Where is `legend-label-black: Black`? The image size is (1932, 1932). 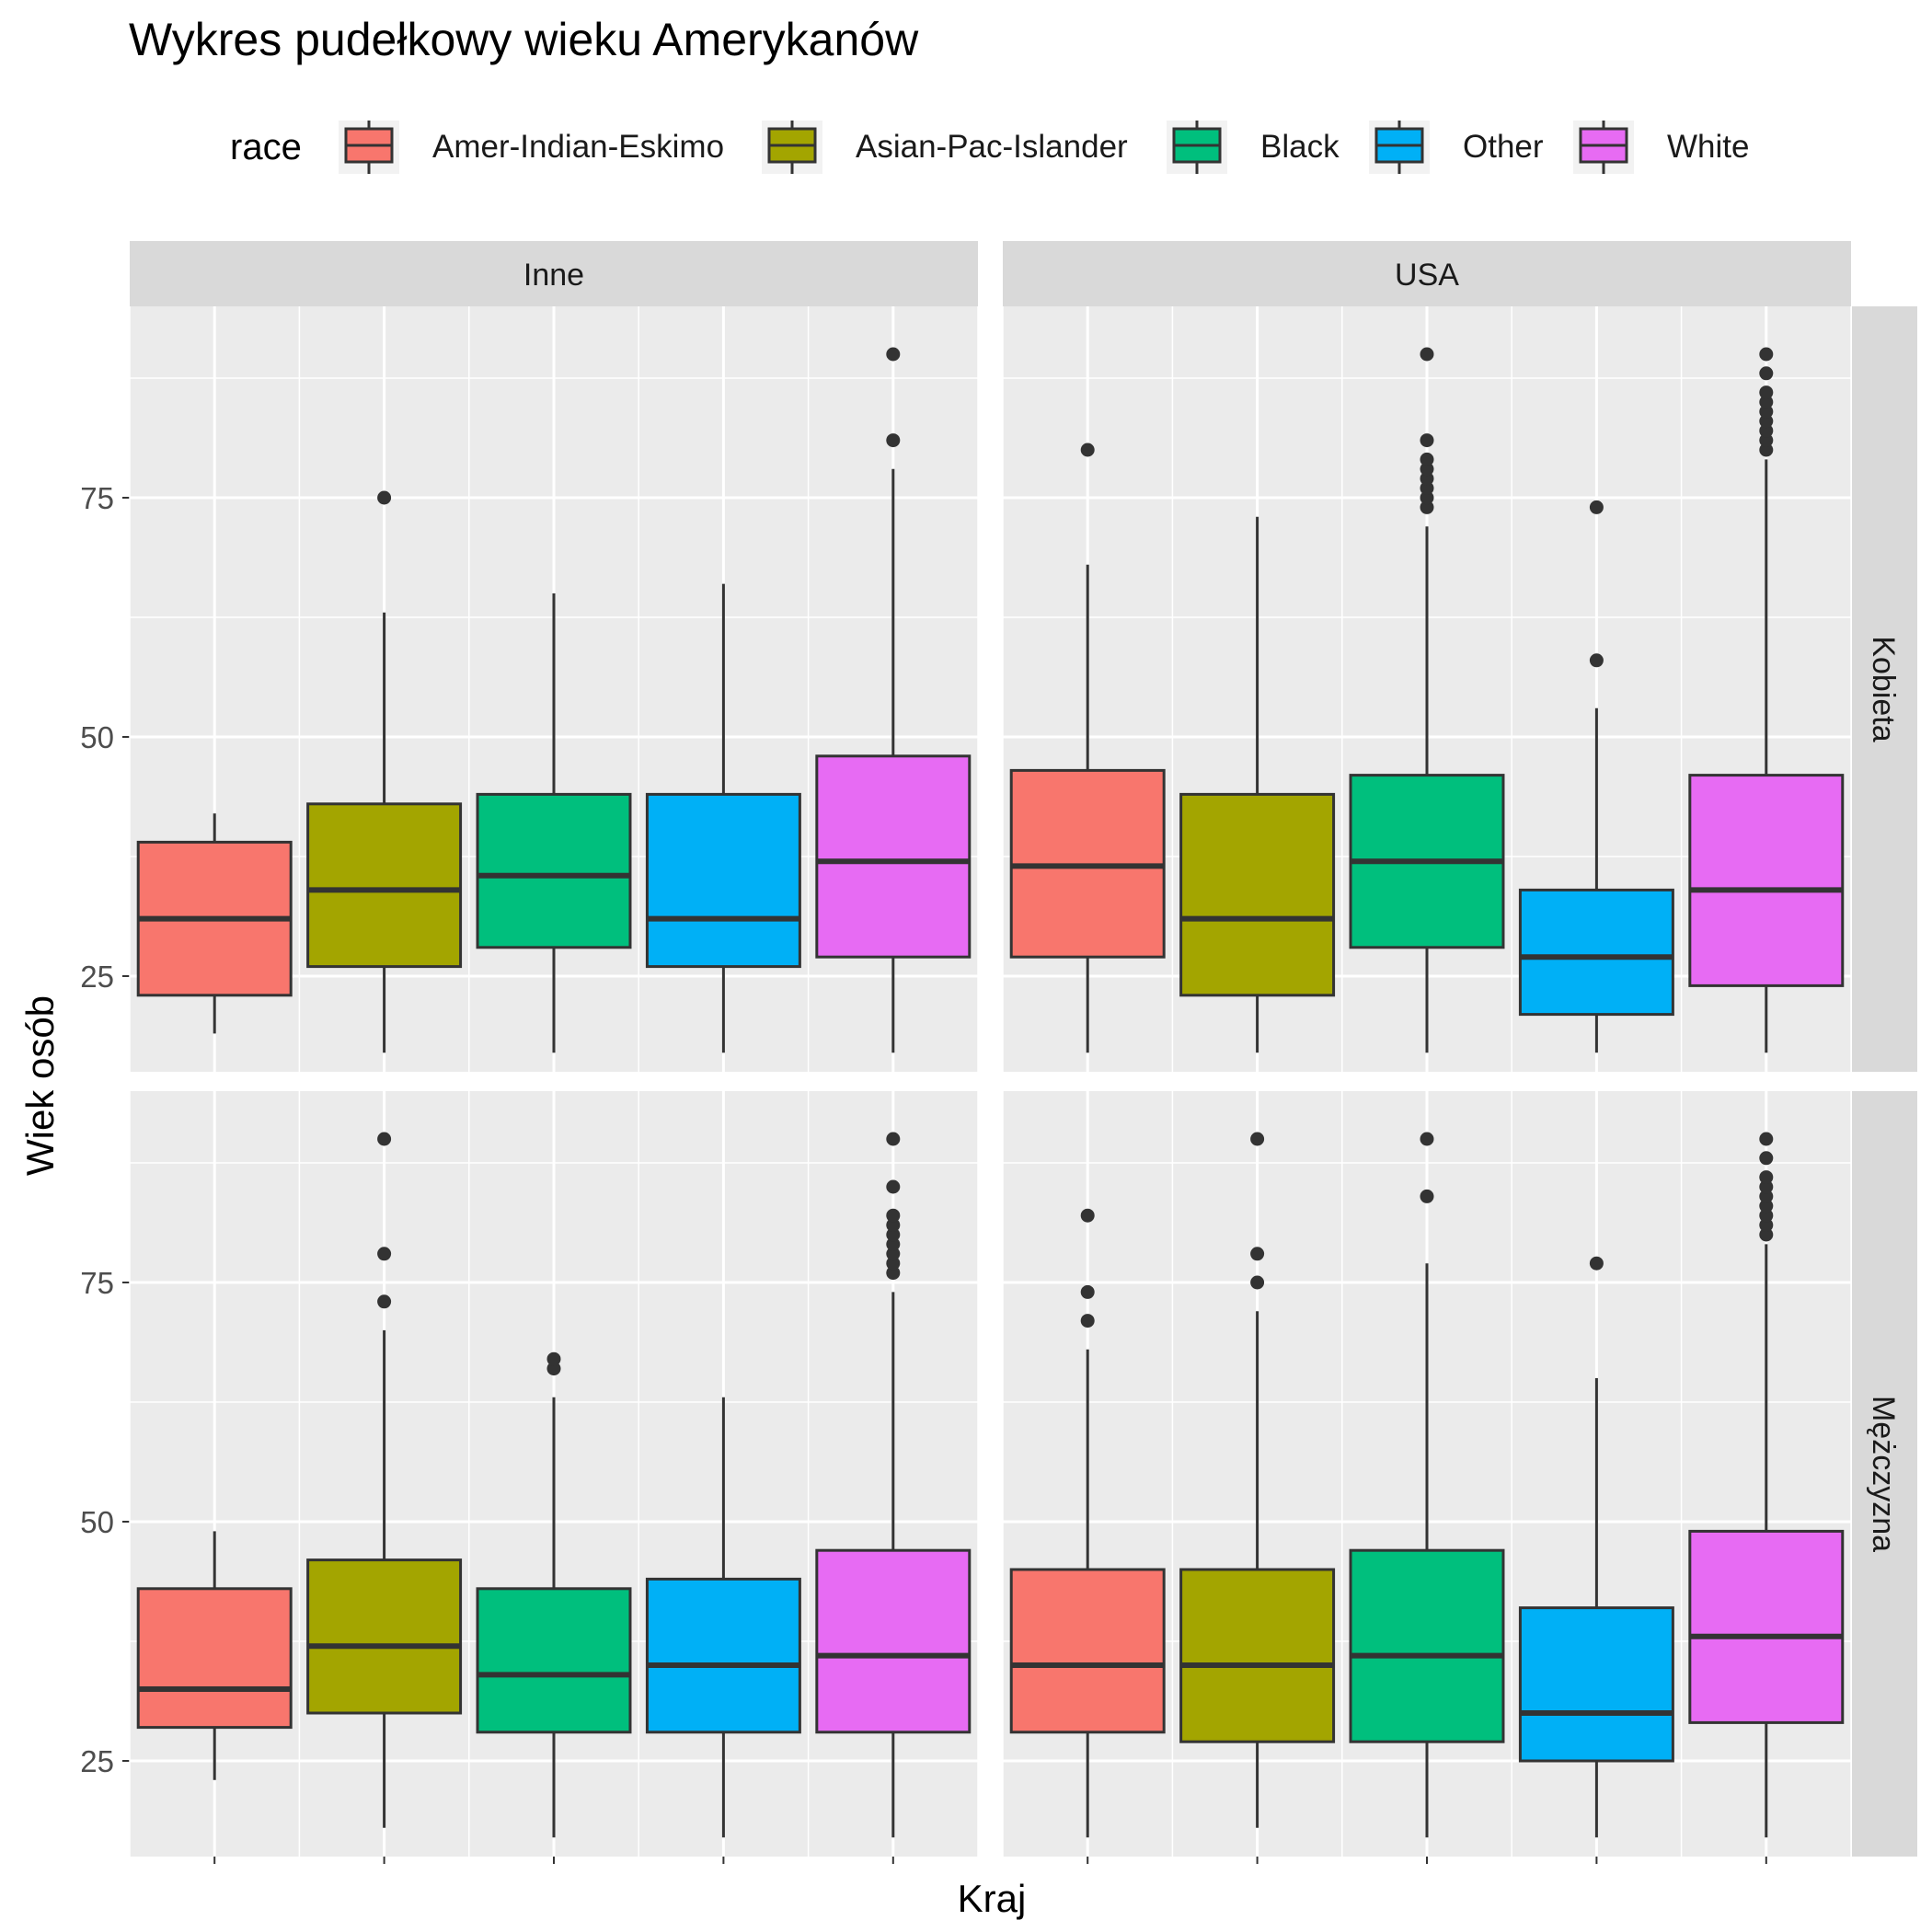
legend-label-black: Black is located at coordinates (1300, 147).